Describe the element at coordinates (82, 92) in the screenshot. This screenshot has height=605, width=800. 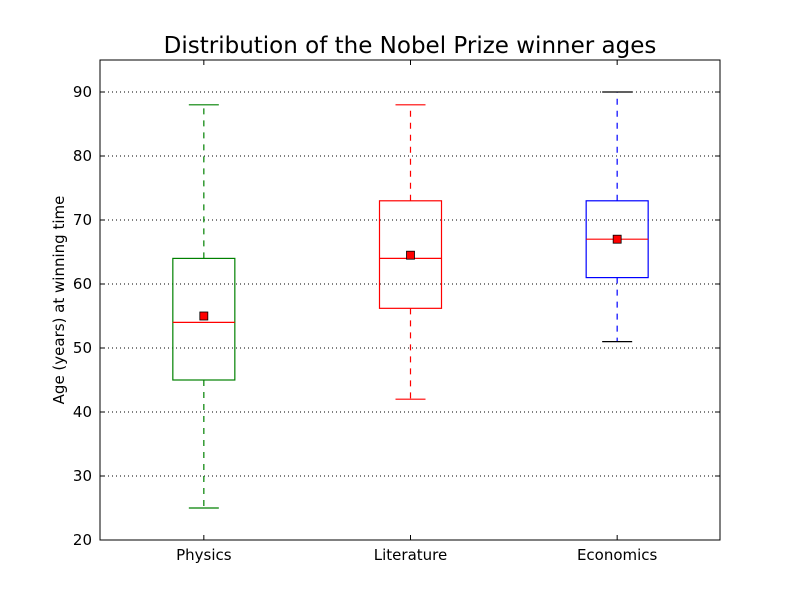
I see `y-tick-label: 90` at that location.